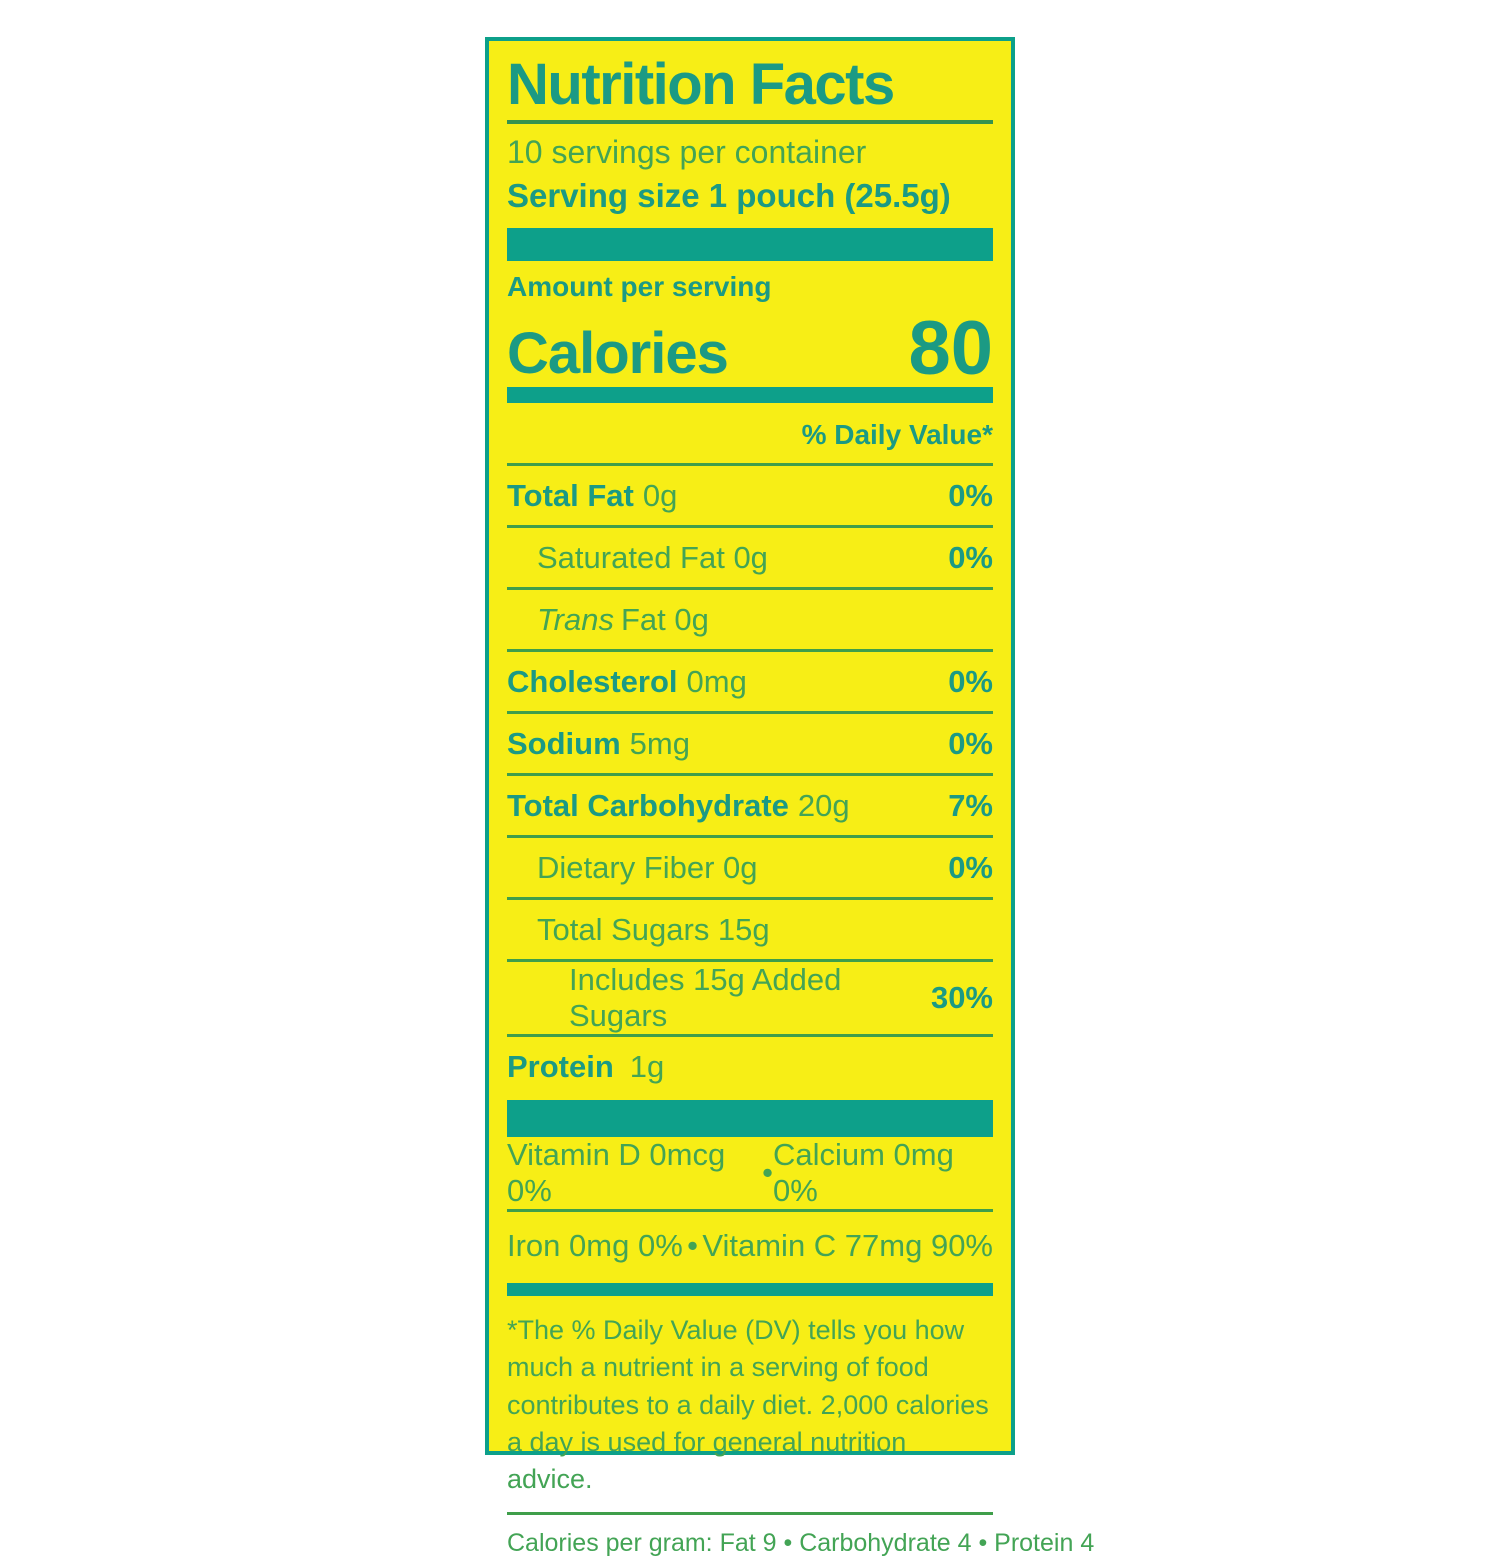 This screenshot has height=1558, width=1500. I want to click on calories-divider-bar, so click(750, 395).